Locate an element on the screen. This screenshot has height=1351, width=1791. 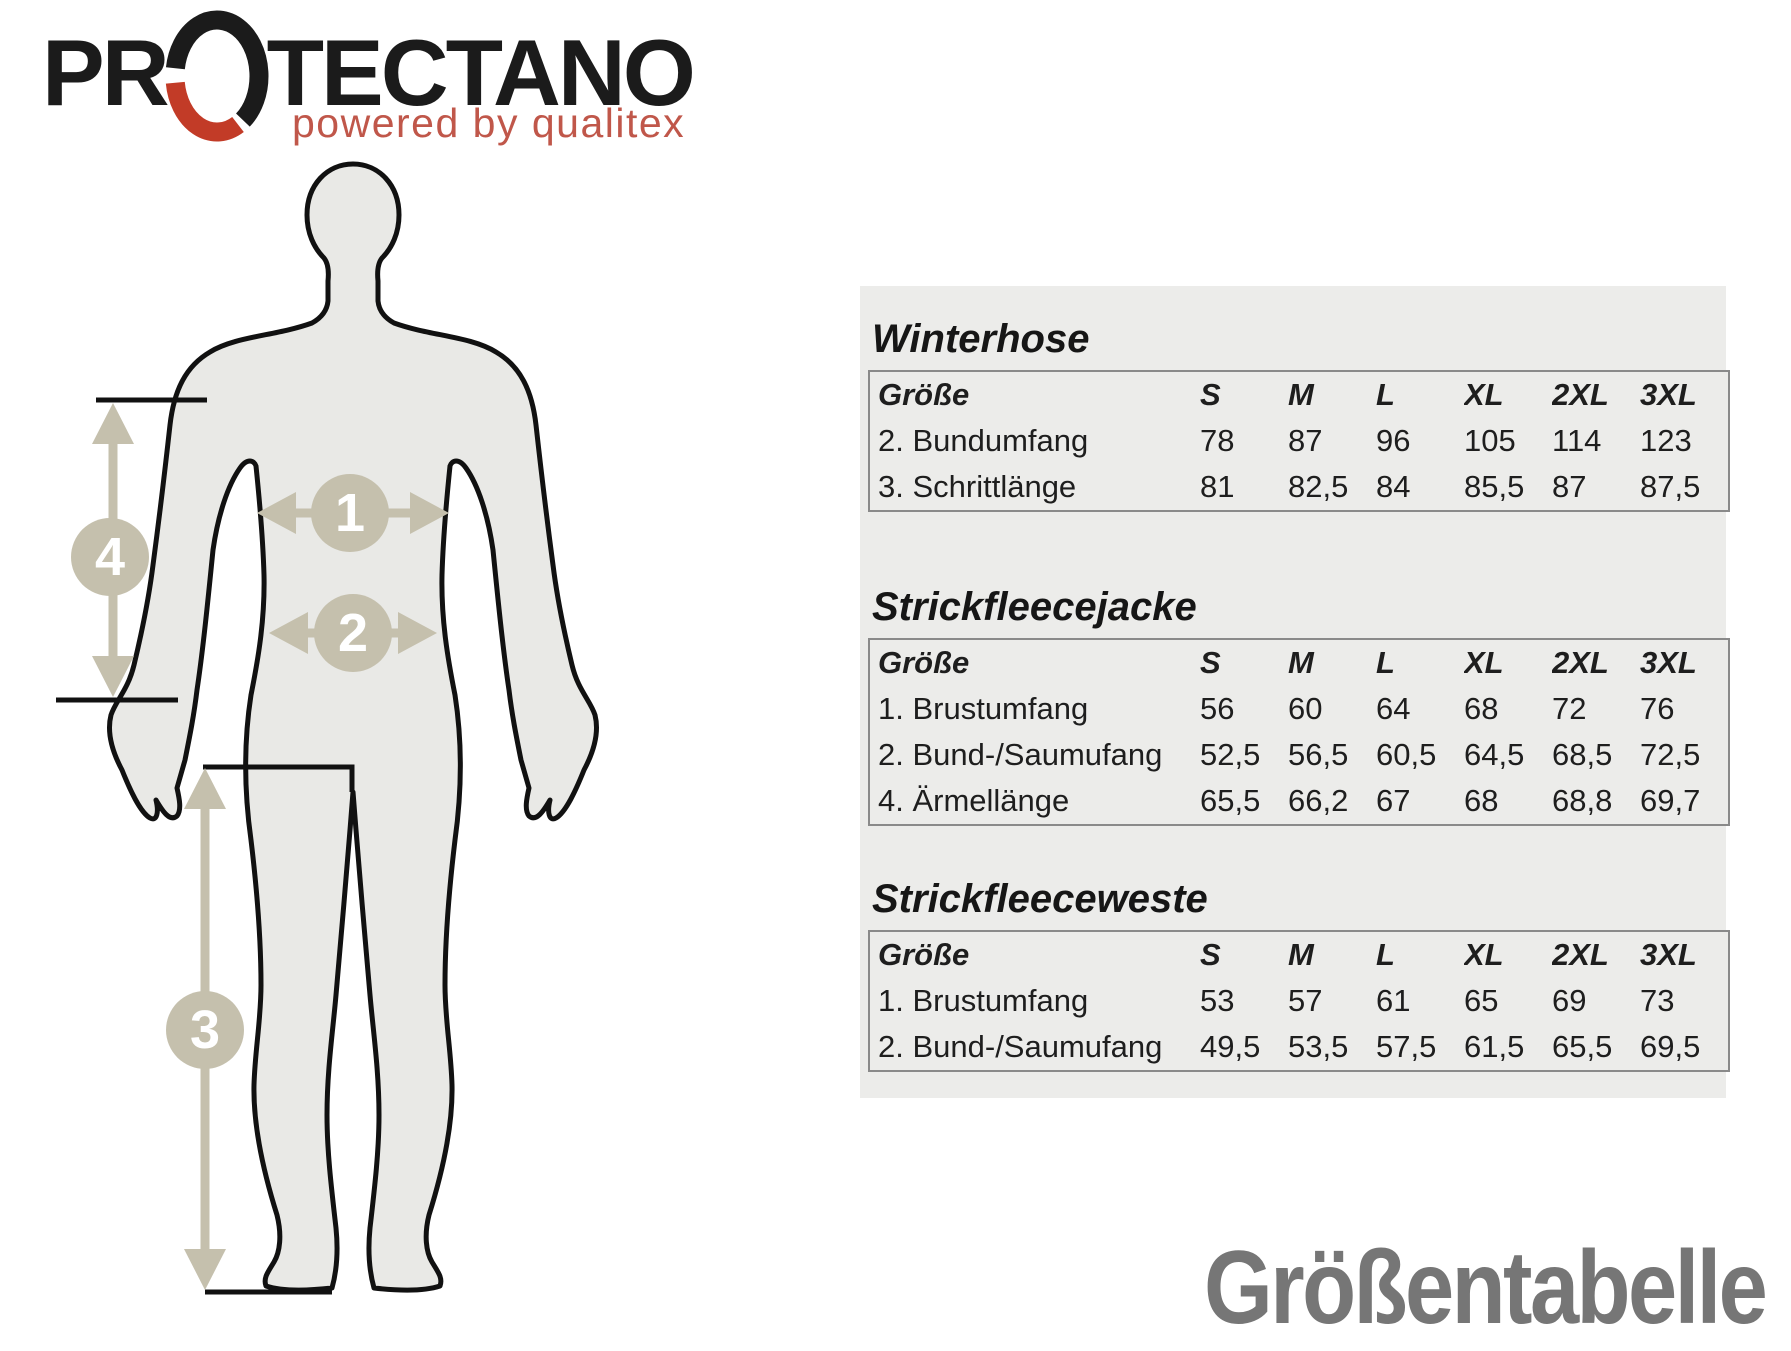
logo-text-post: TECTANO is located at coordinates (481, 72).